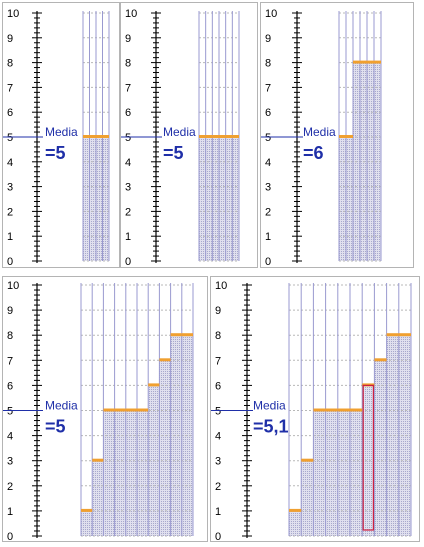  I want to click on media-value: =5,1, so click(271, 427).